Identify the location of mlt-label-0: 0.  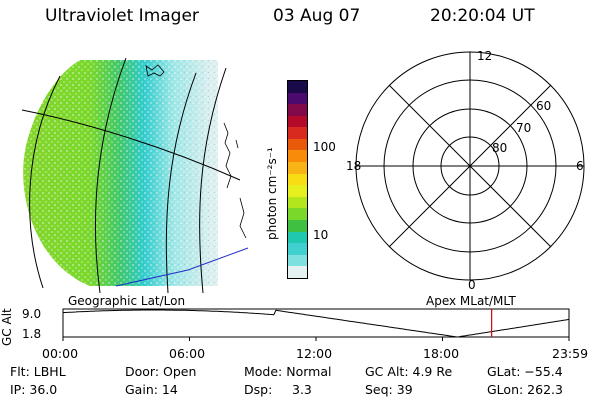
(472, 285).